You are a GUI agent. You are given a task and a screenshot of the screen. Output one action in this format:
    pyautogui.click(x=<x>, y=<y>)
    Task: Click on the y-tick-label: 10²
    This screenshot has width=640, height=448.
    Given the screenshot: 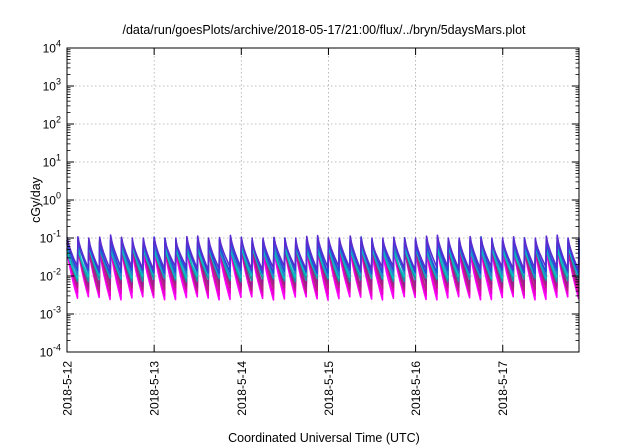 What is the action you would take?
    pyautogui.click(x=52, y=123)
    